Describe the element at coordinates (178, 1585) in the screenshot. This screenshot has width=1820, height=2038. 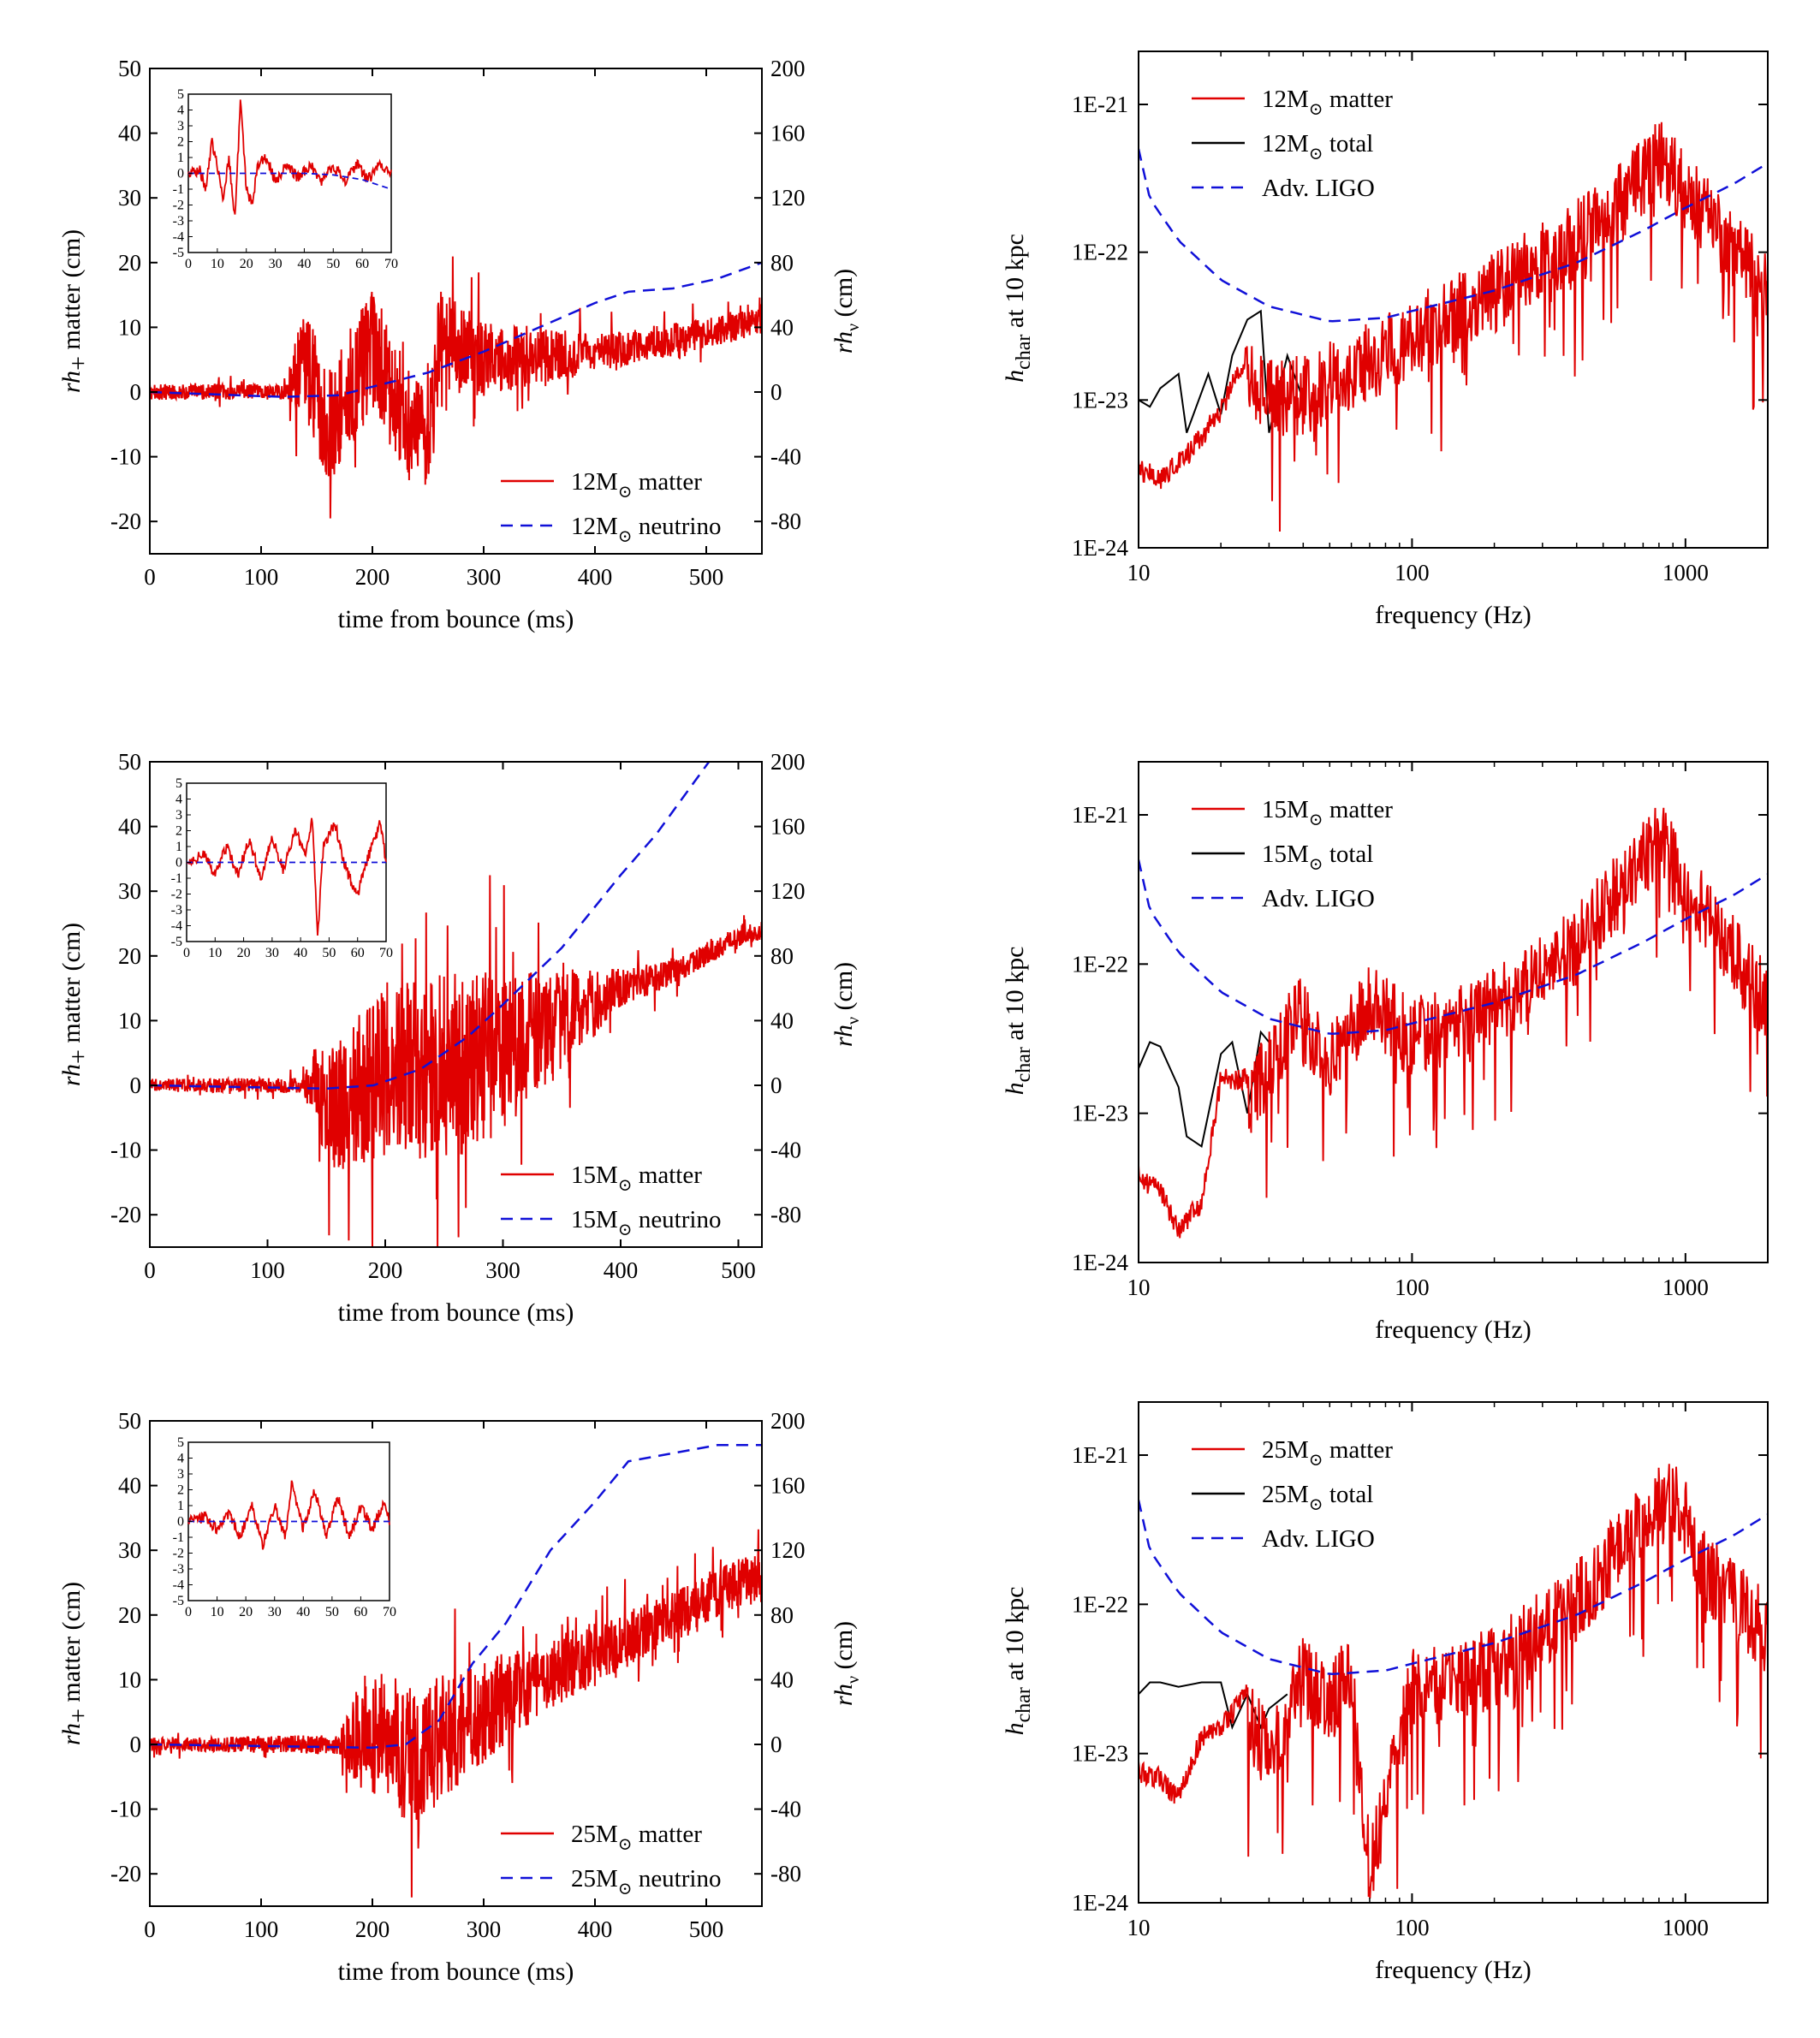
I see `inset-y-tick-label: -4` at that location.